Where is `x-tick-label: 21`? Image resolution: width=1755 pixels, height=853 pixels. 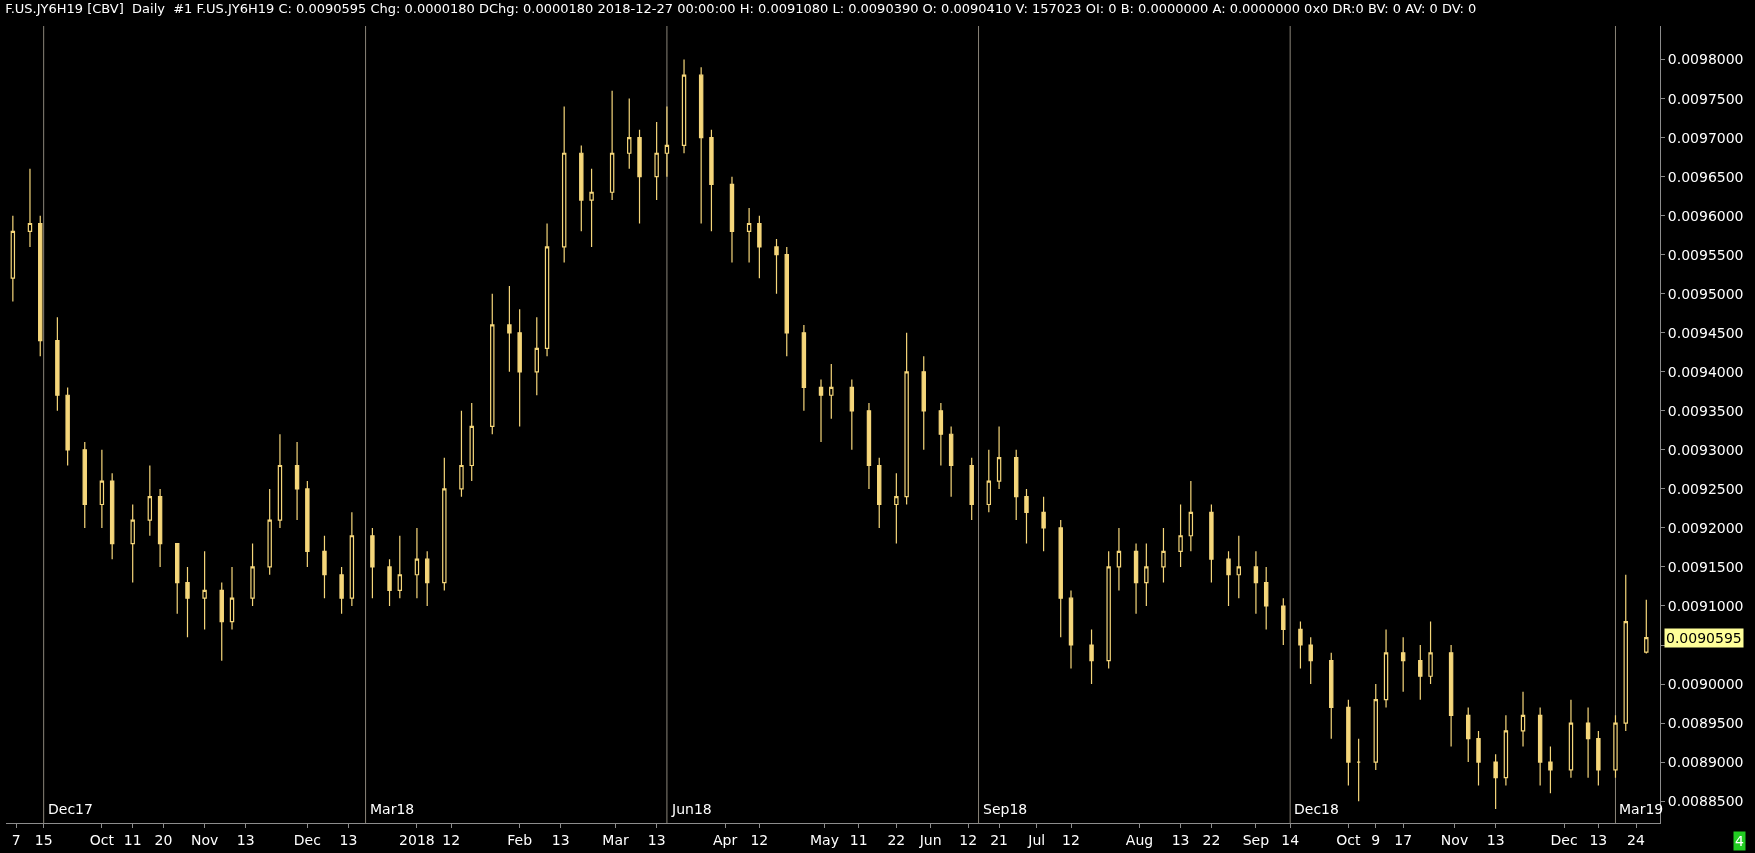
x-tick-label: 21 is located at coordinates (999, 839).